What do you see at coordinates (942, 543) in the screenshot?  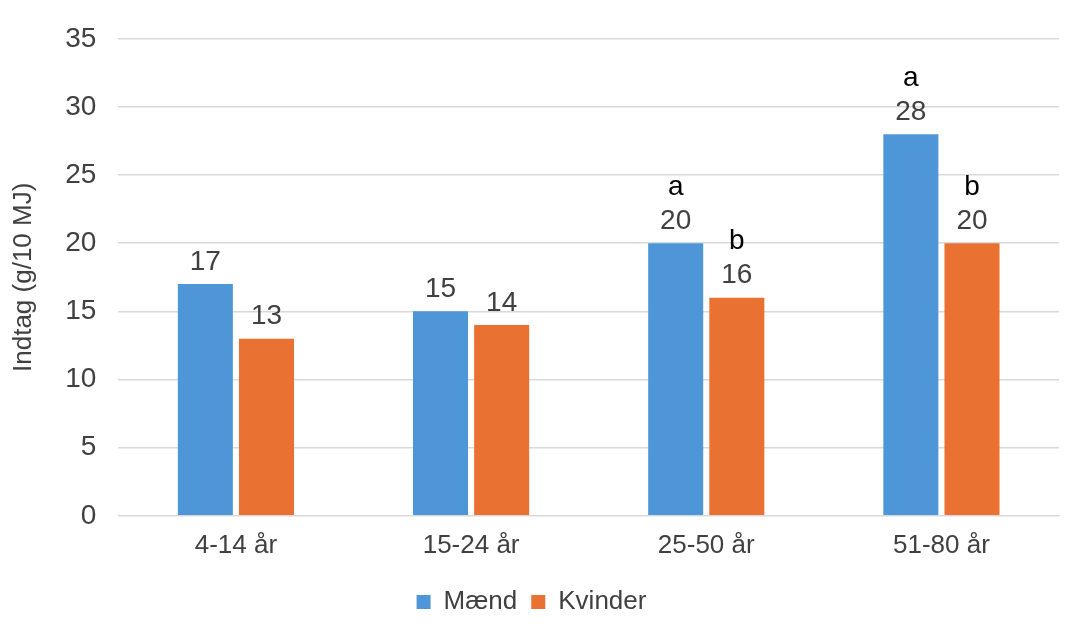 I see `x-tick-label: 51-80 år` at bounding box center [942, 543].